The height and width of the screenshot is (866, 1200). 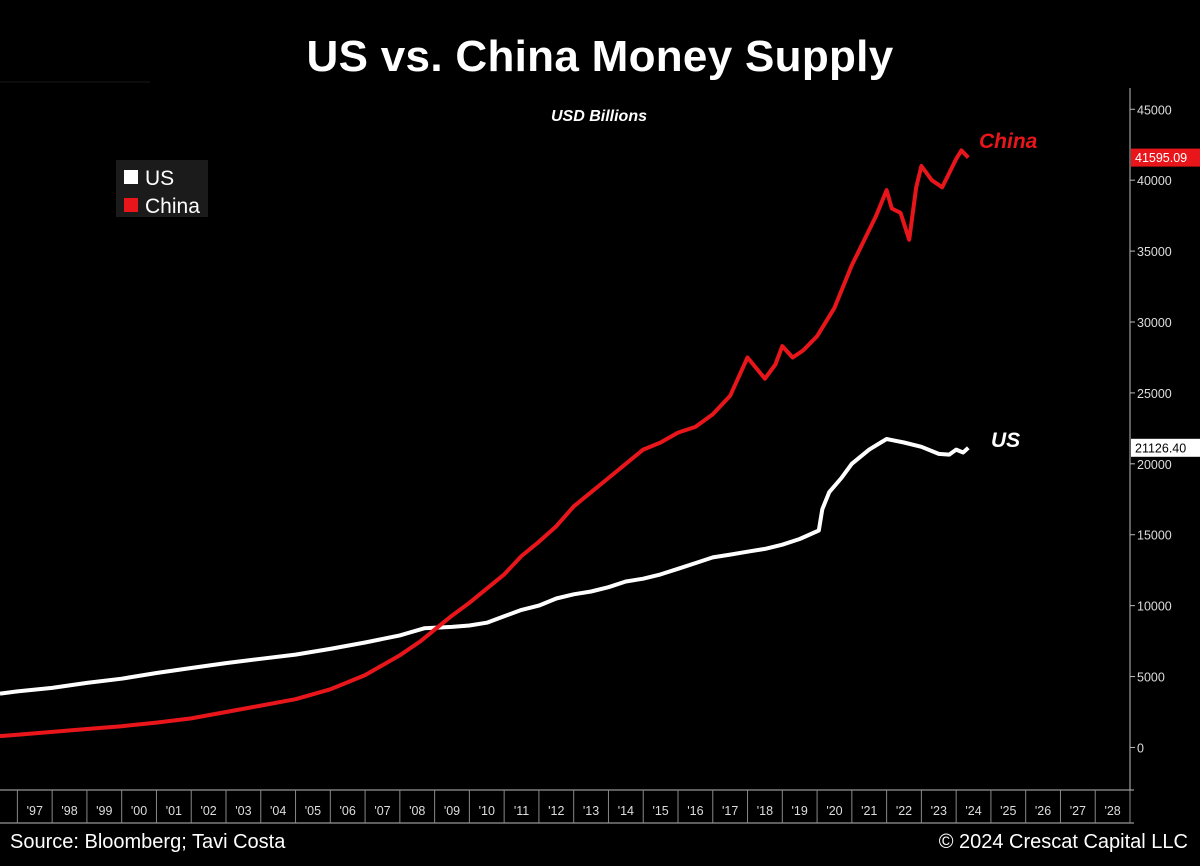 I want to click on chart-title: US vs. China Money Supply, so click(x=600, y=56).